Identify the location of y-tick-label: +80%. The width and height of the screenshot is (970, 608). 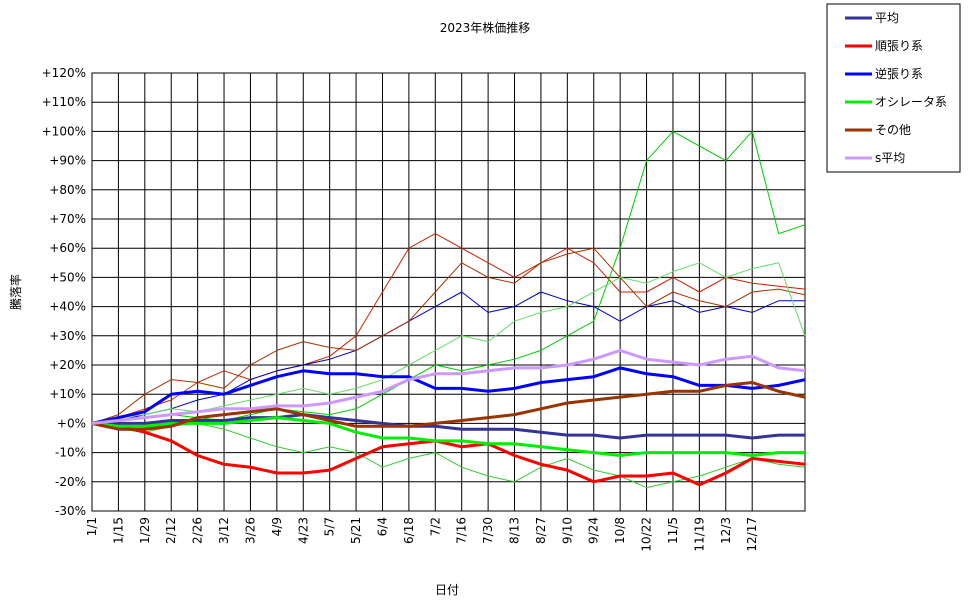
(67, 190).